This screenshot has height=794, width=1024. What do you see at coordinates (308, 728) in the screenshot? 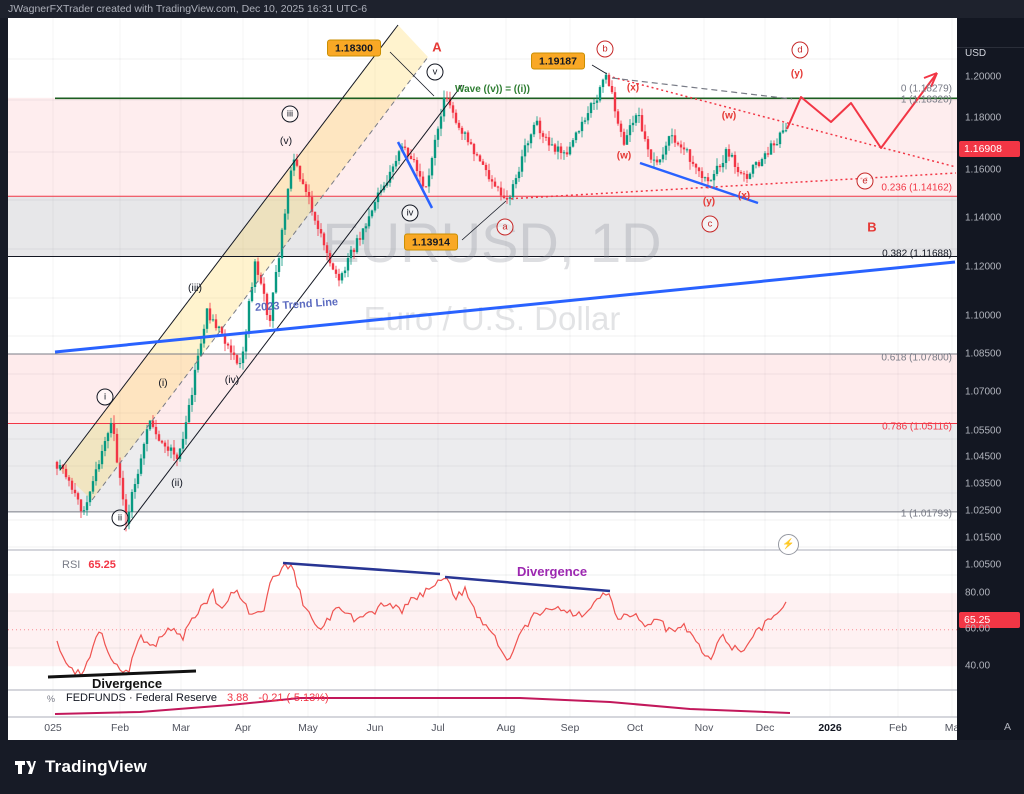
I see `time-axis-label: May` at bounding box center [308, 728].